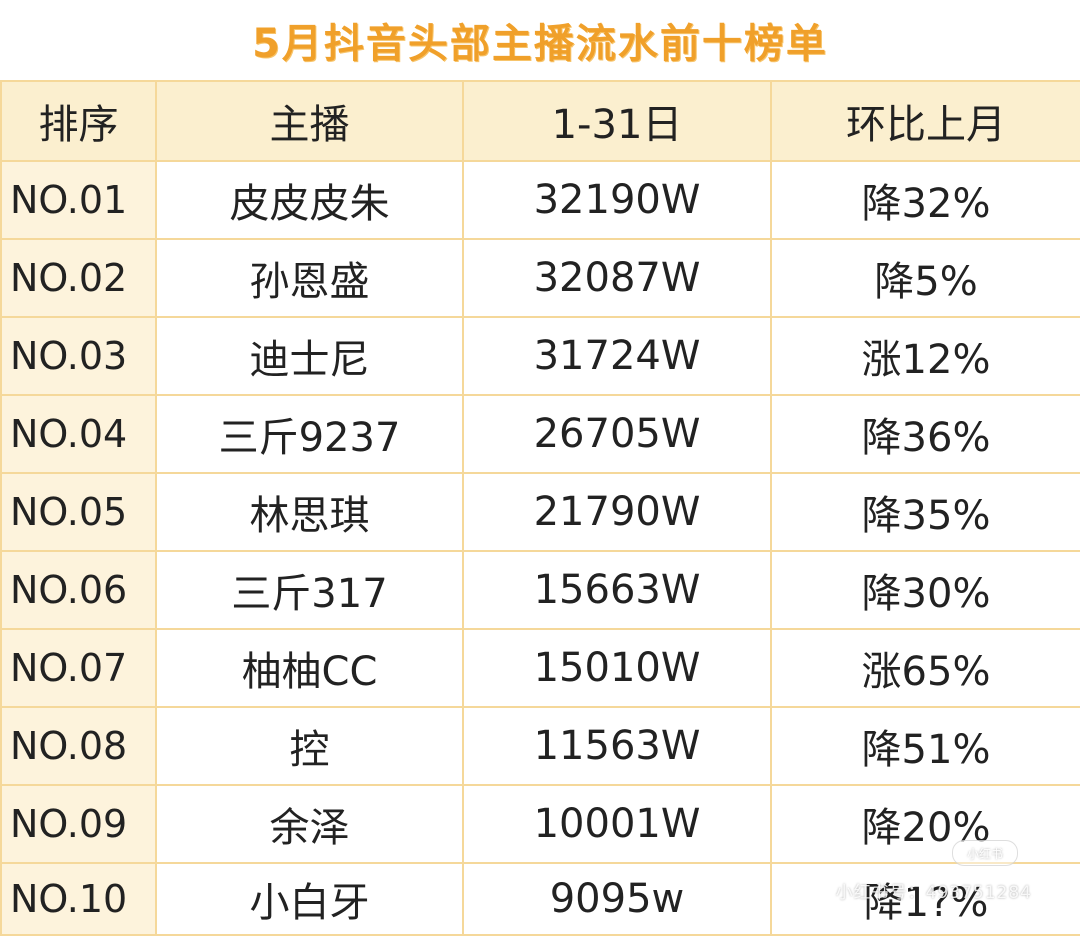 The width and height of the screenshot is (1080, 938). What do you see at coordinates (617, 899) in the screenshot?
I see `flow-cell: 9095w` at bounding box center [617, 899].